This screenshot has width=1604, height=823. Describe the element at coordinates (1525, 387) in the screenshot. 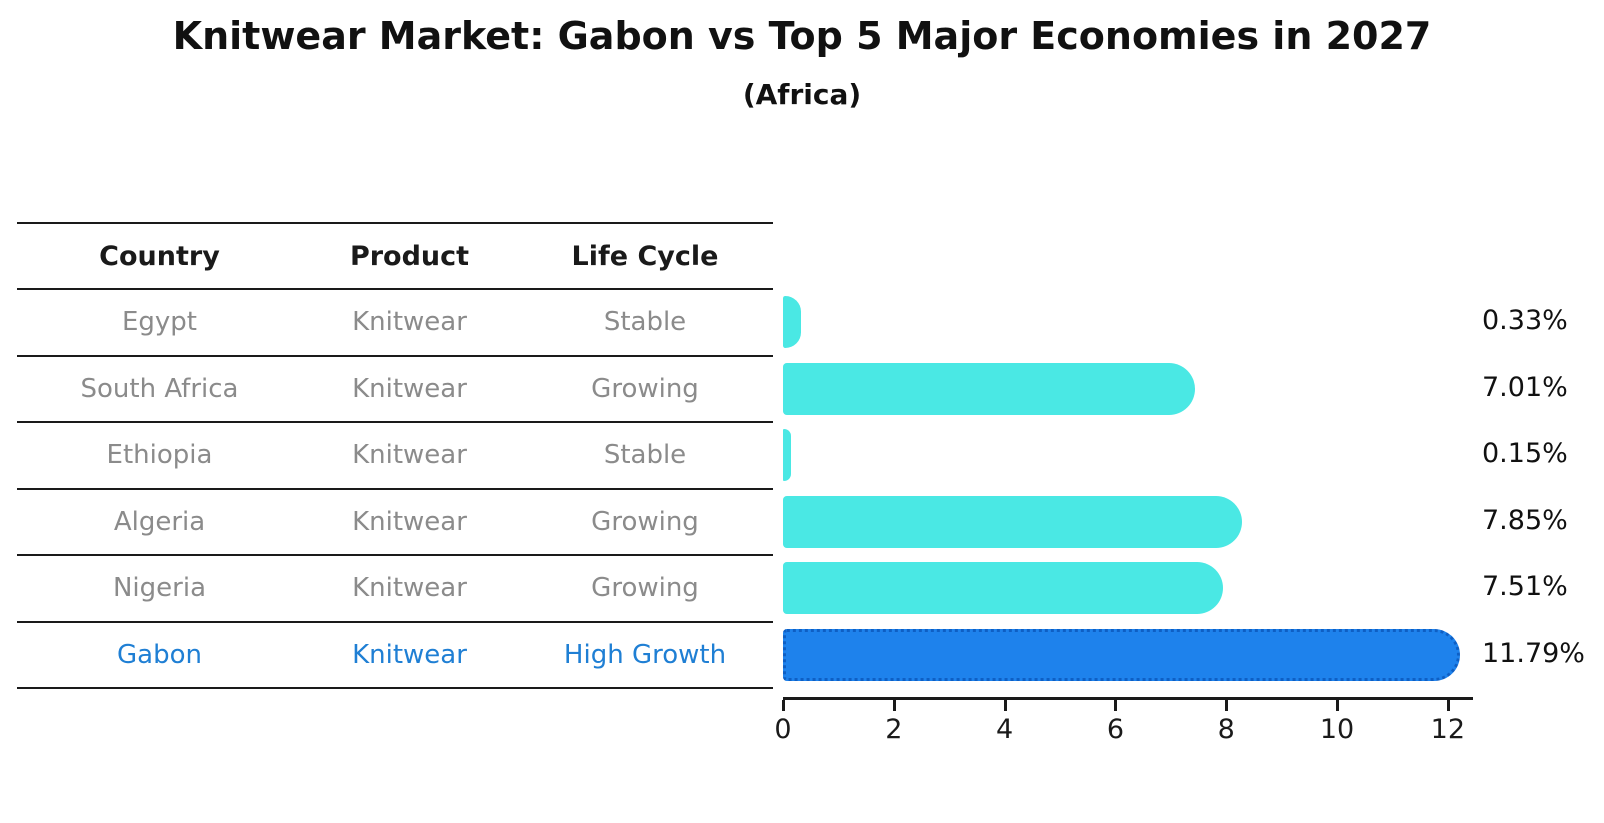

I see `bar-value-label: 7.01%` at that location.